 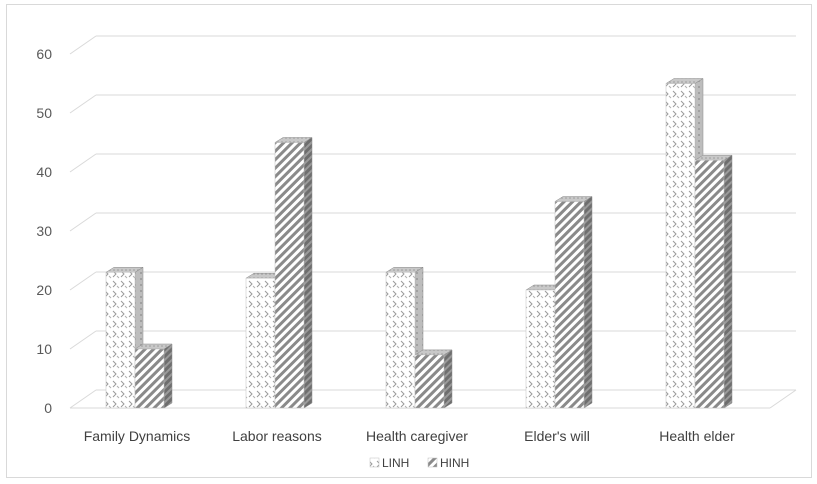 I want to click on legend-item-linh: LINH, so click(x=389, y=463).